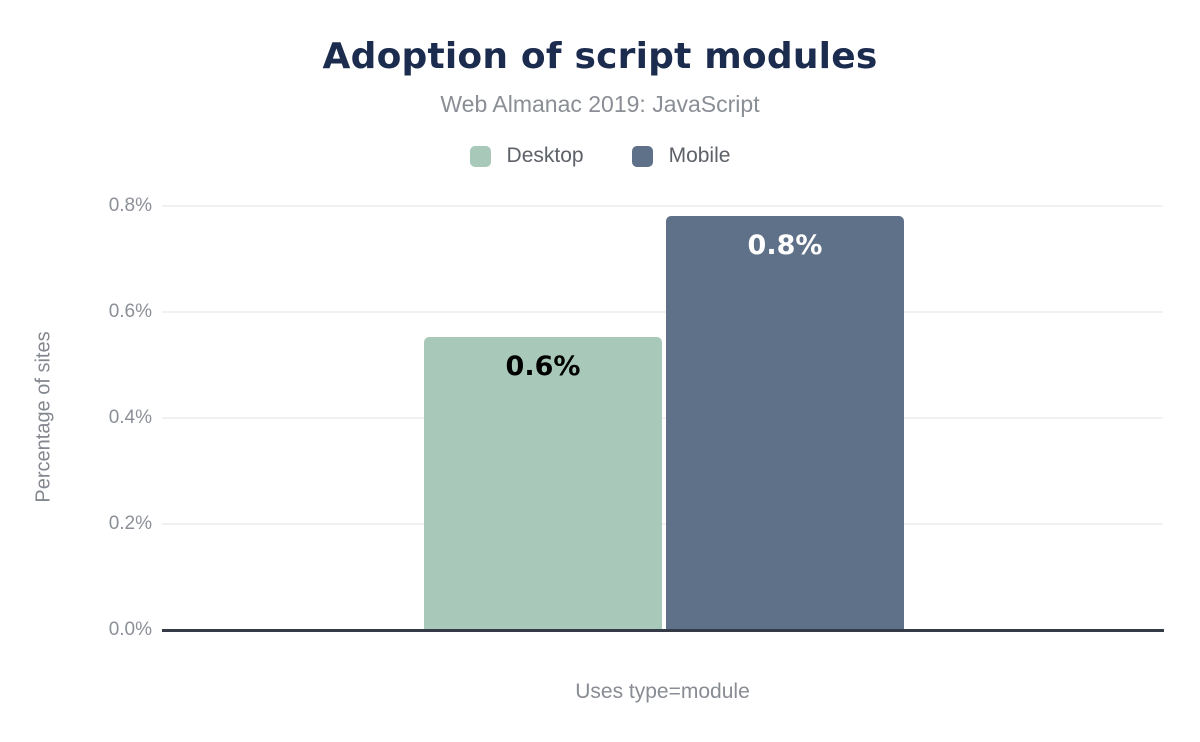 Image resolution: width=1200 pixels, height=742 pixels. Describe the element at coordinates (785, 245) in the screenshot. I see `bar-mobile-value-label: 0.8%` at that location.